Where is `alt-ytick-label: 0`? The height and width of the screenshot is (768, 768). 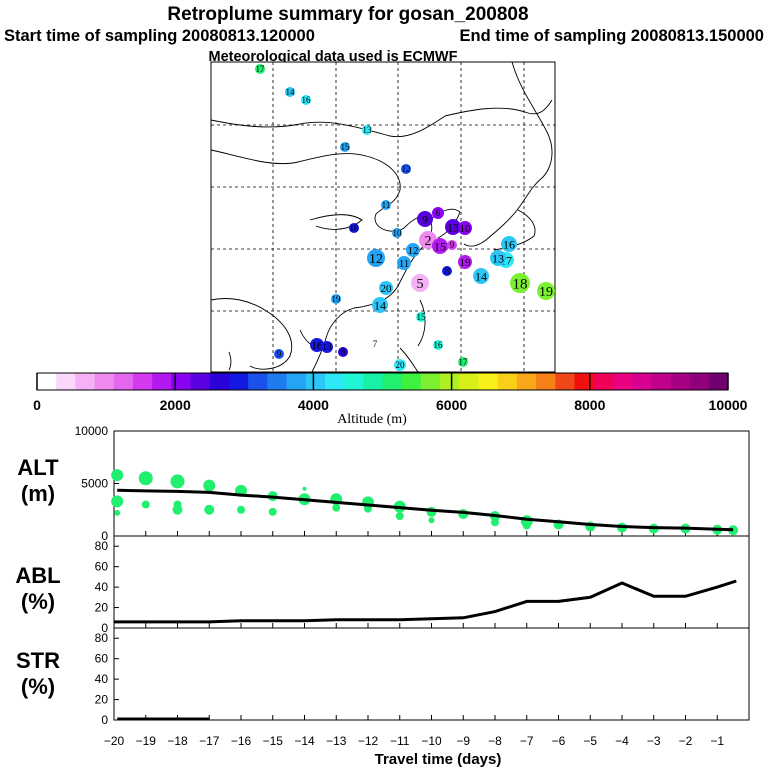
alt-ytick-label: 0 is located at coordinates (104, 536).